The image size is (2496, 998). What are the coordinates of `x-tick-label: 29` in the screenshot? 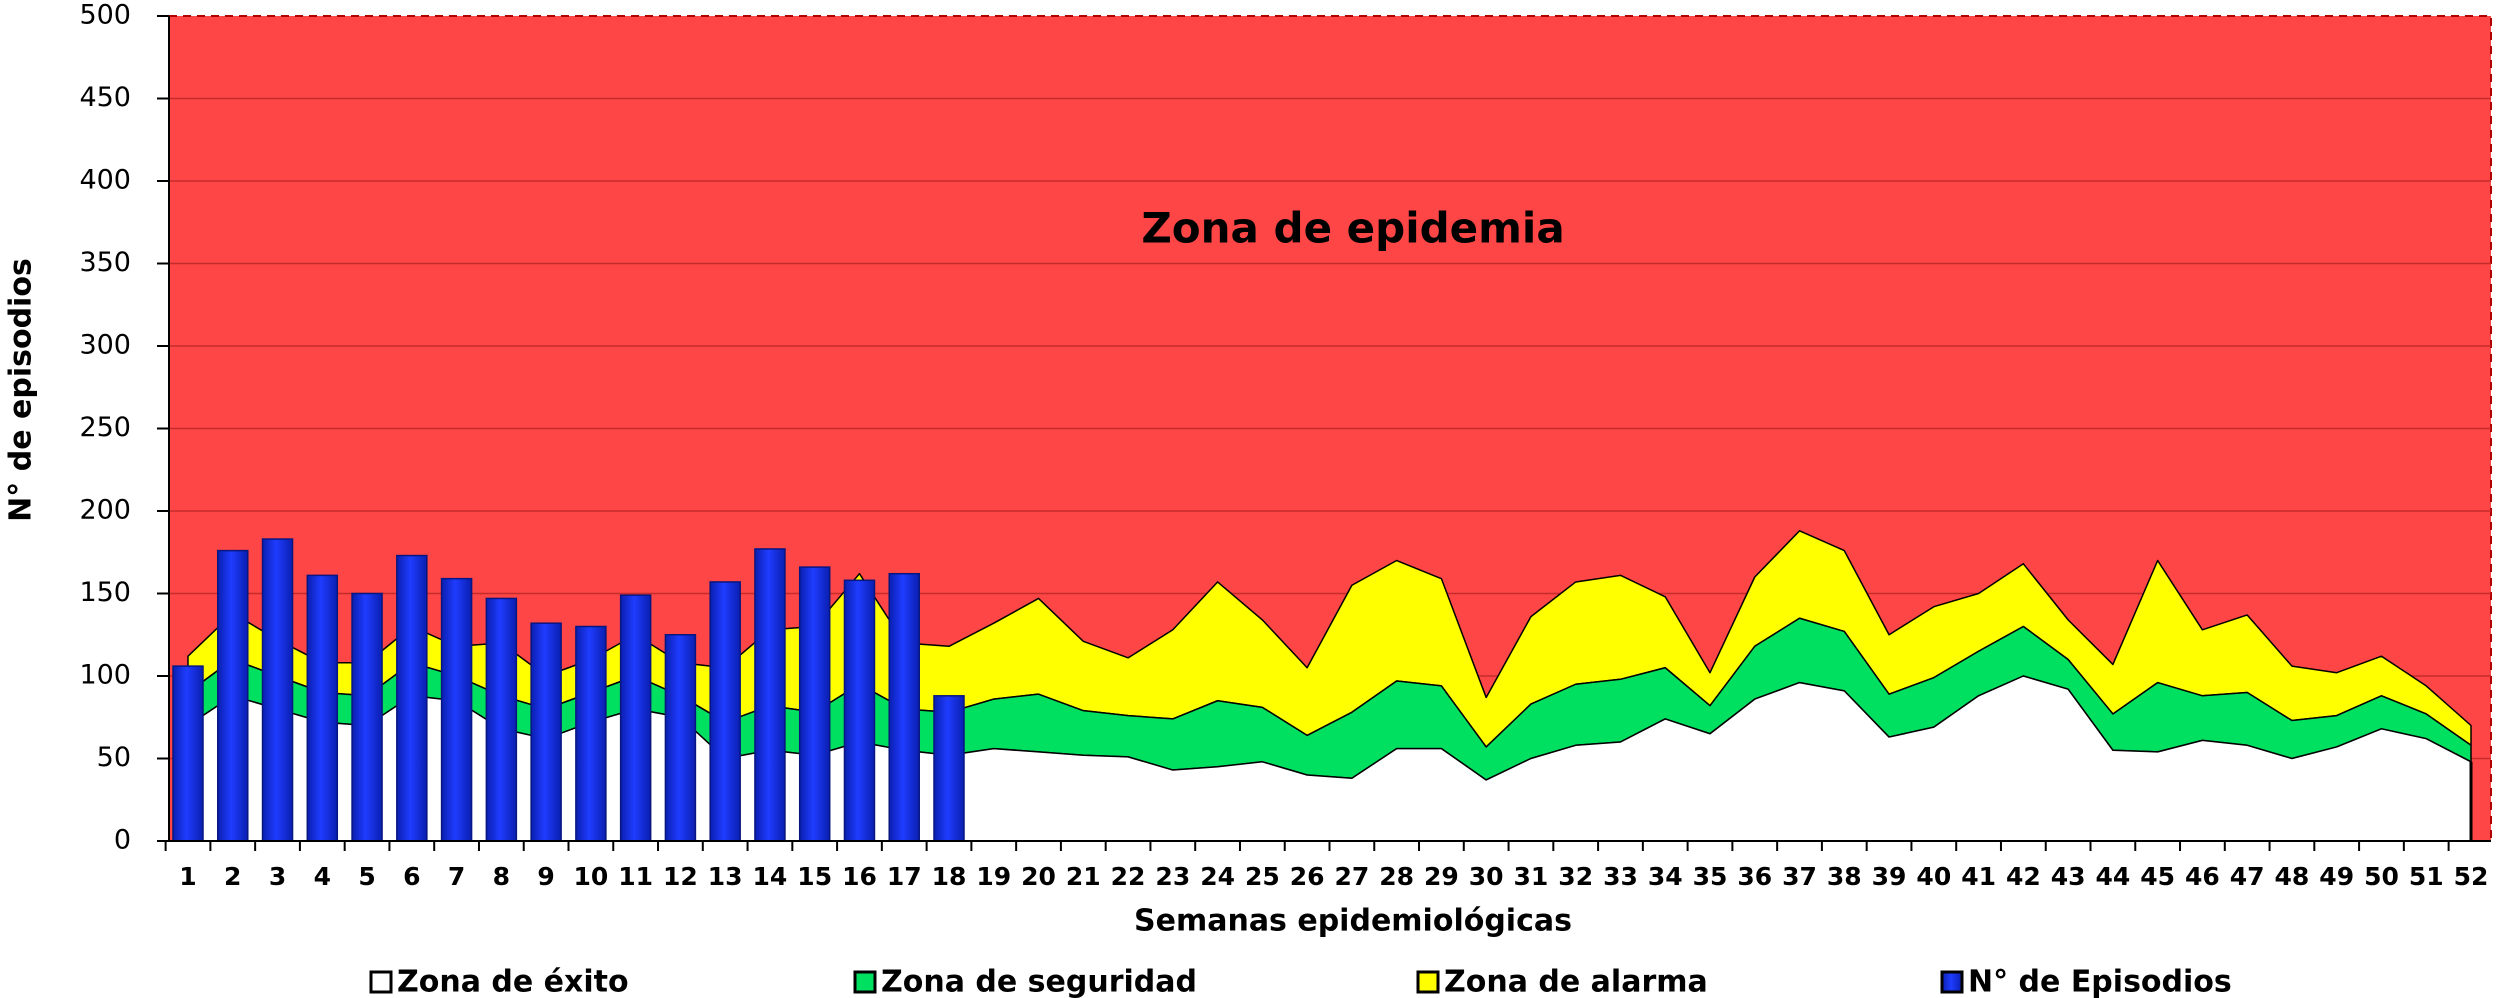 It's located at (1441, 876).